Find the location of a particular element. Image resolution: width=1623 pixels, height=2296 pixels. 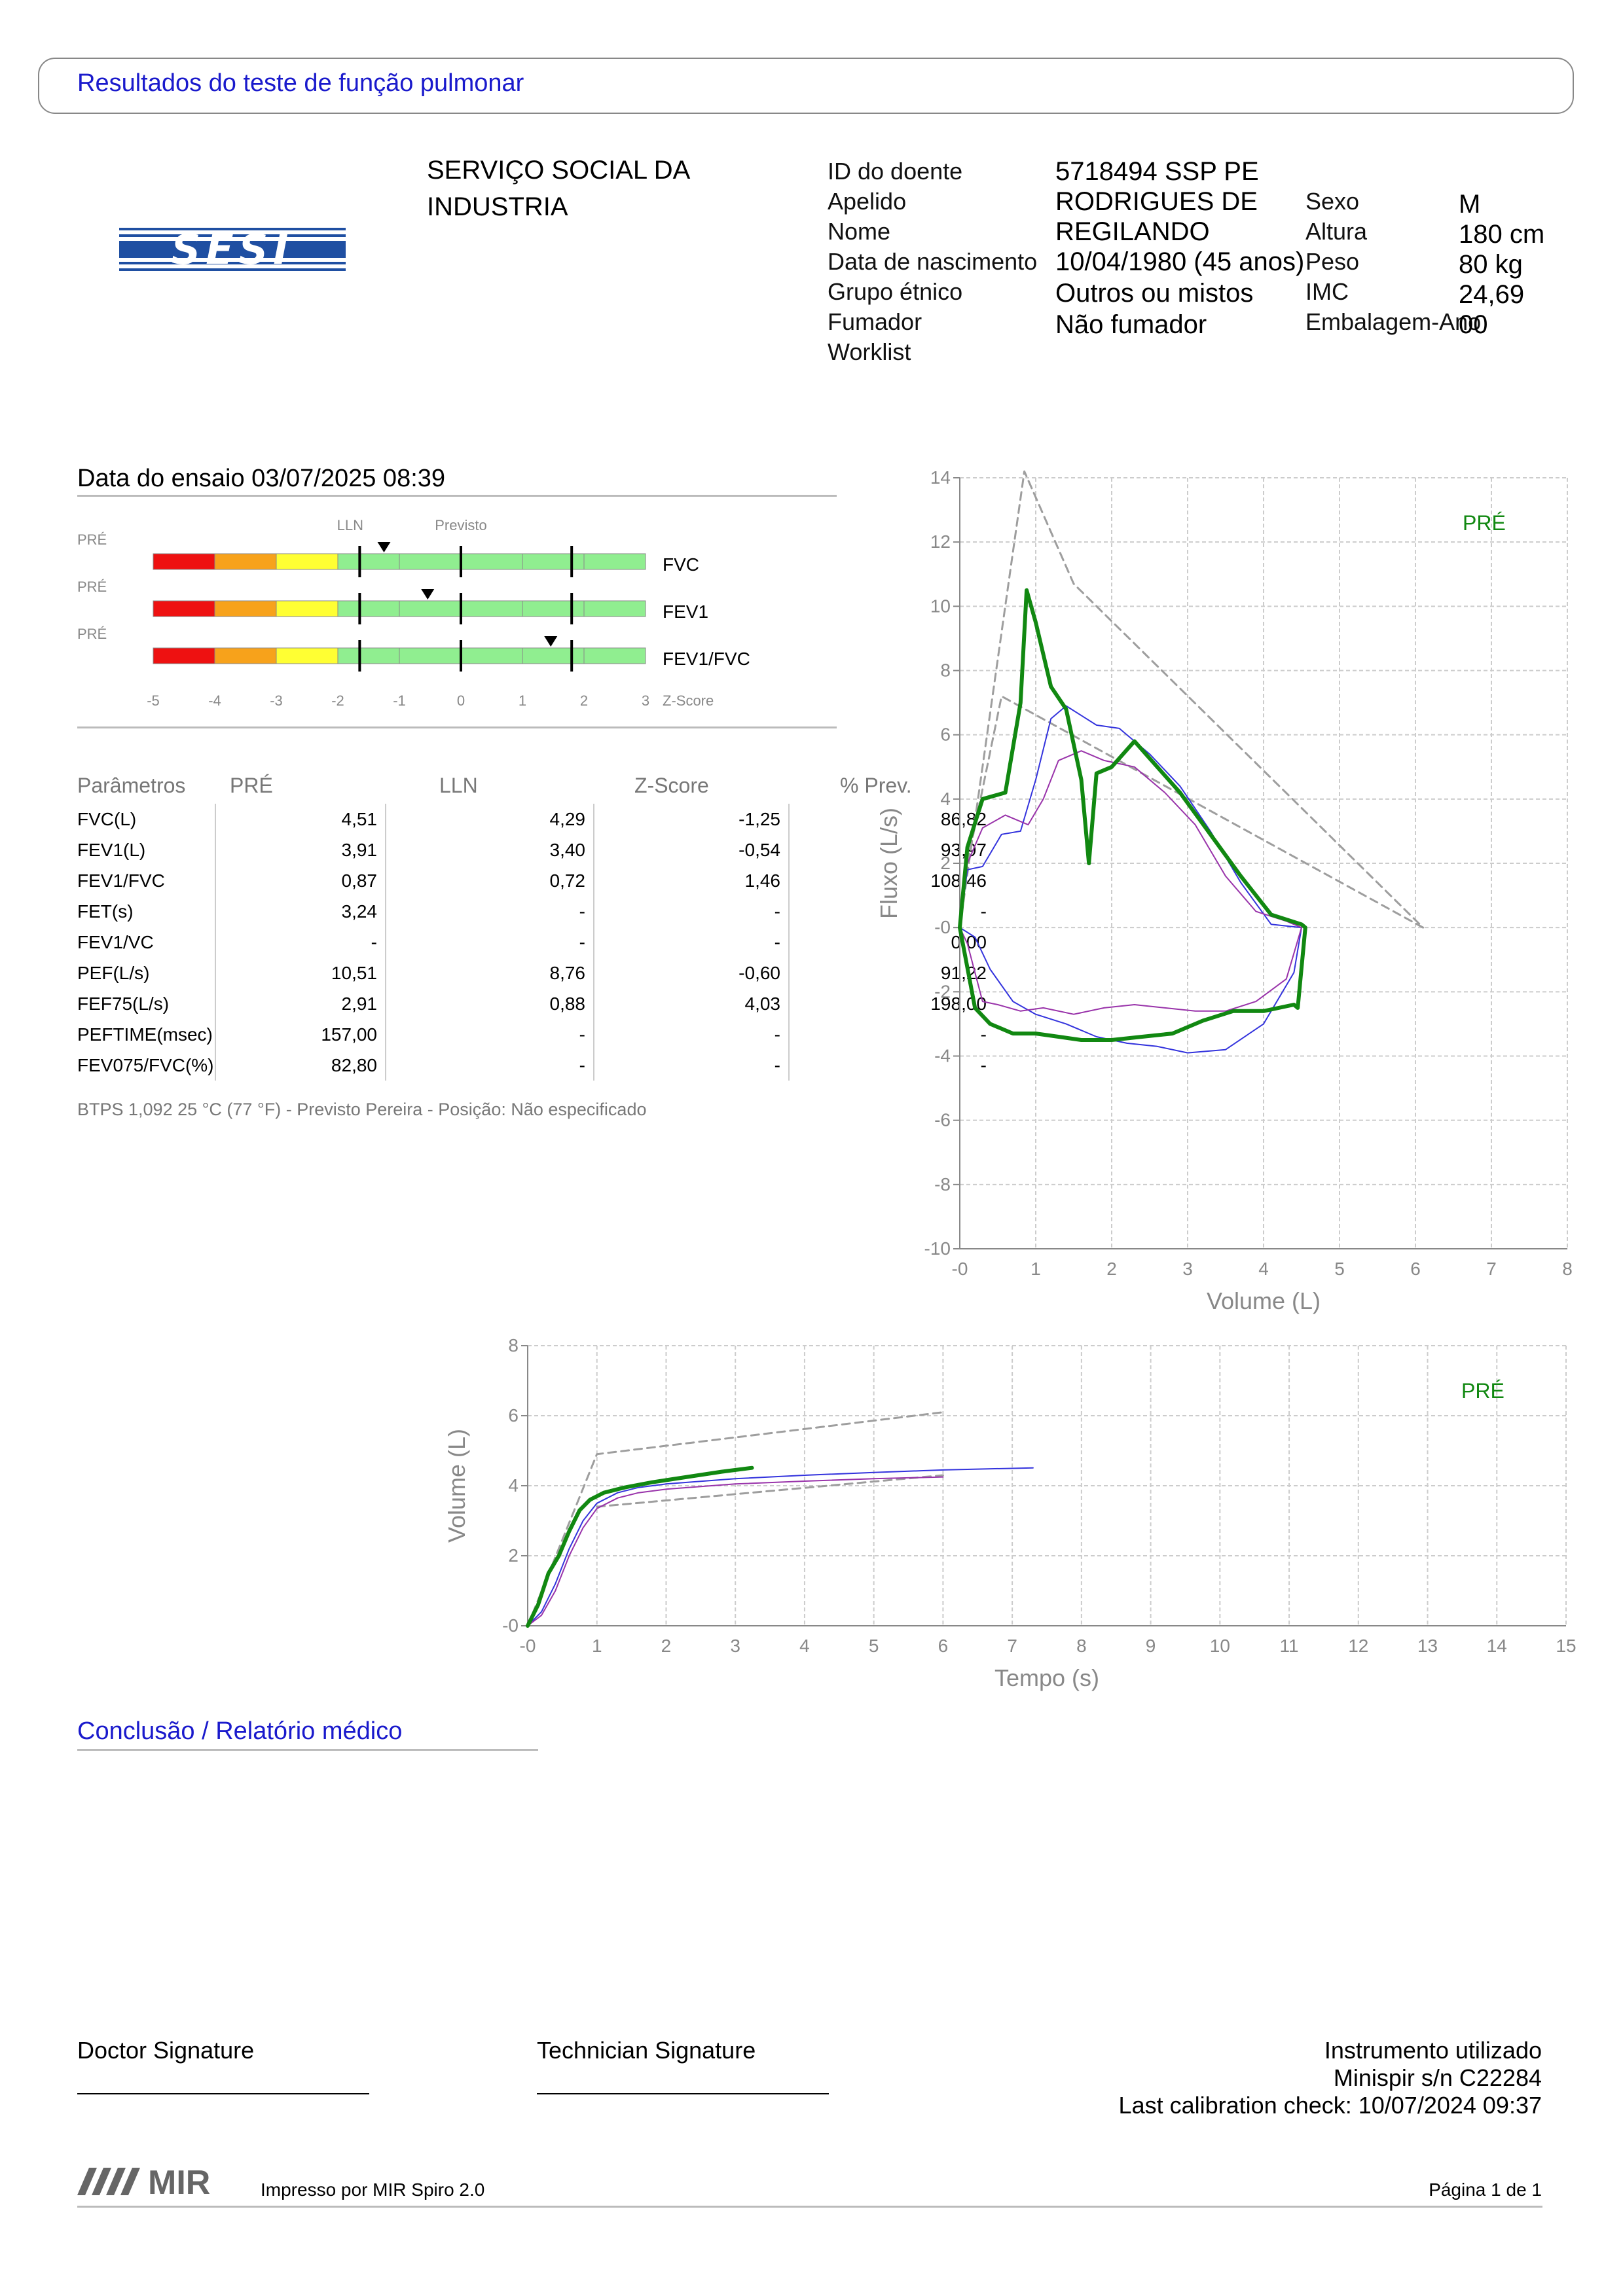

table-cell: 4,29 is located at coordinates (489, 819).